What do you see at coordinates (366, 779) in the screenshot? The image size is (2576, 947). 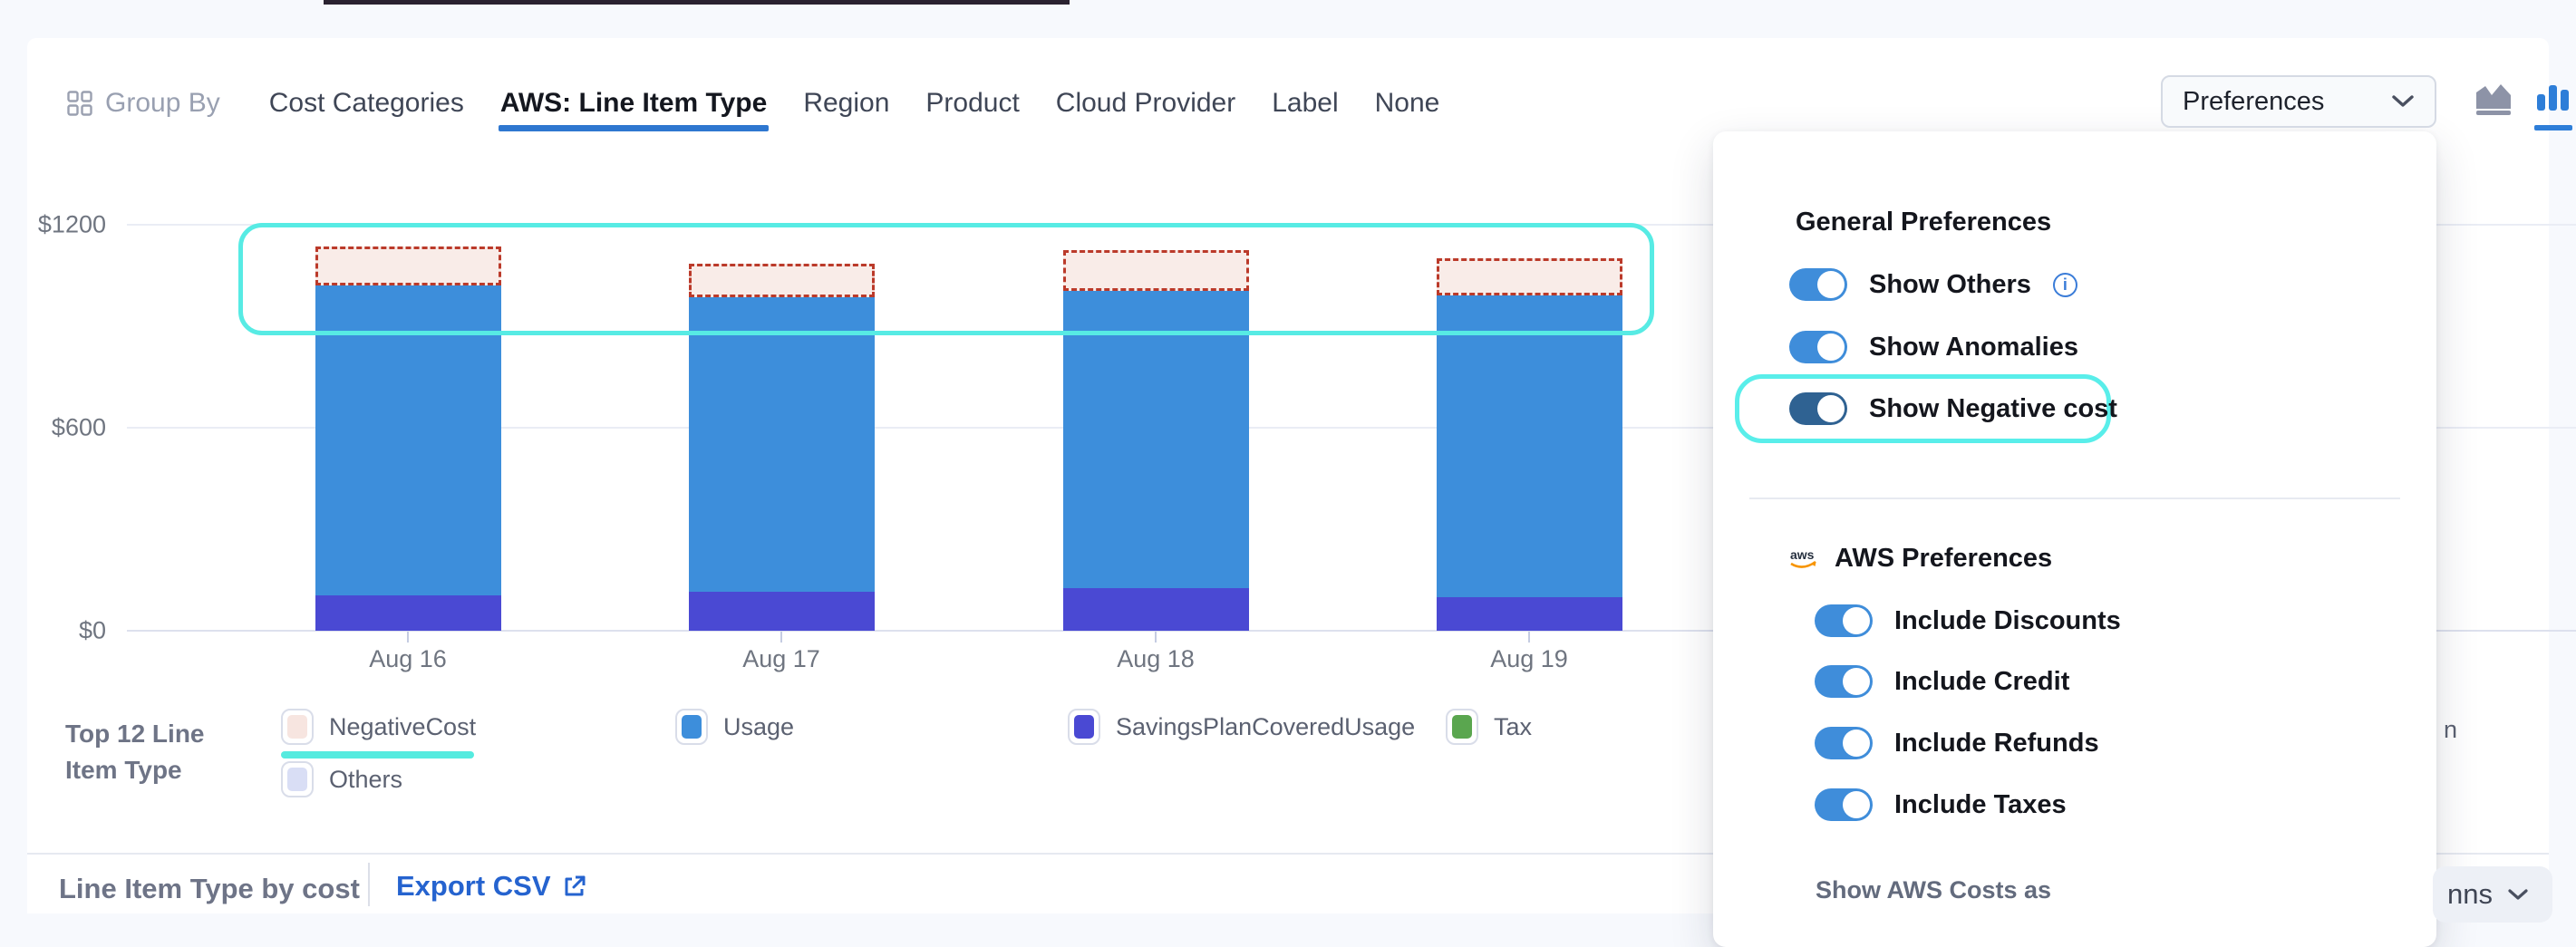 I see `legend-item-label: Others` at bounding box center [366, 779].